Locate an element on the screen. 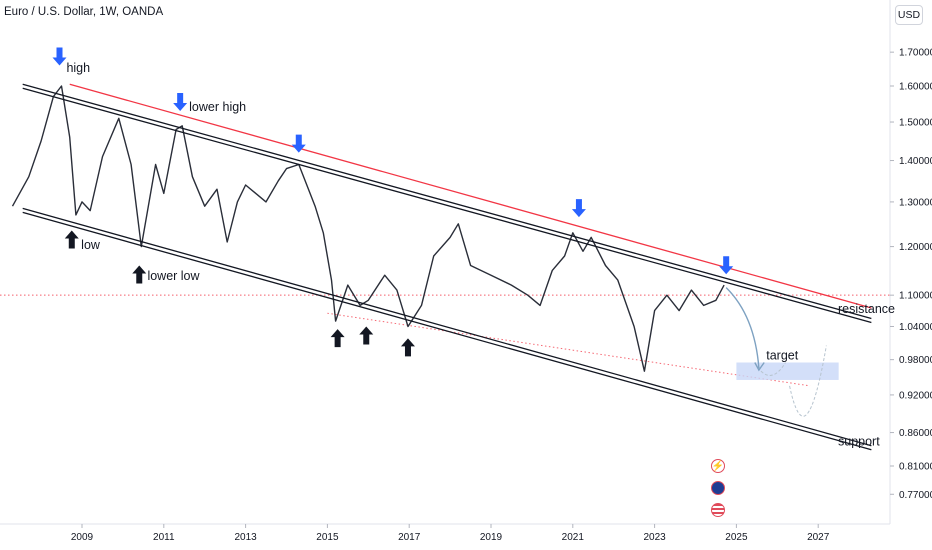 The height and width of the screenshot is (550, 932). y-tick-label: 1.60000 is located at coordinates (915, 87).